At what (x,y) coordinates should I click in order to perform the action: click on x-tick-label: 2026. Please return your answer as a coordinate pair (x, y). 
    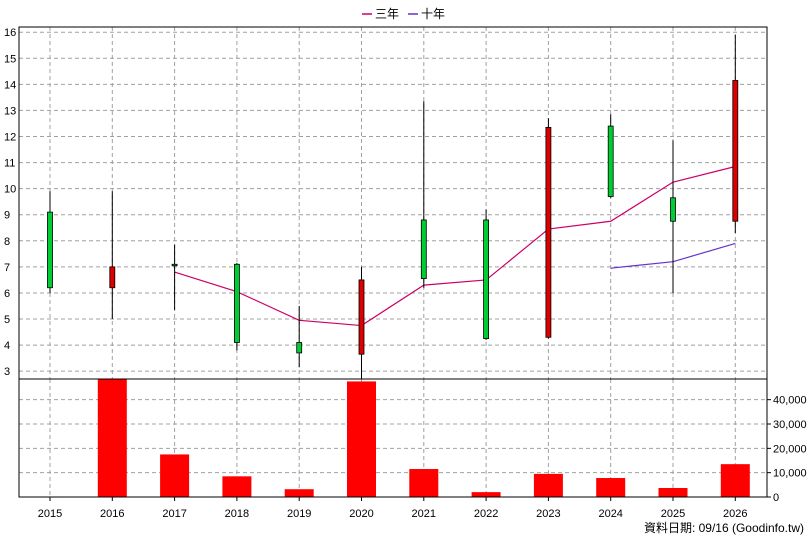
    Looking at the image, I should click on (735, 514).